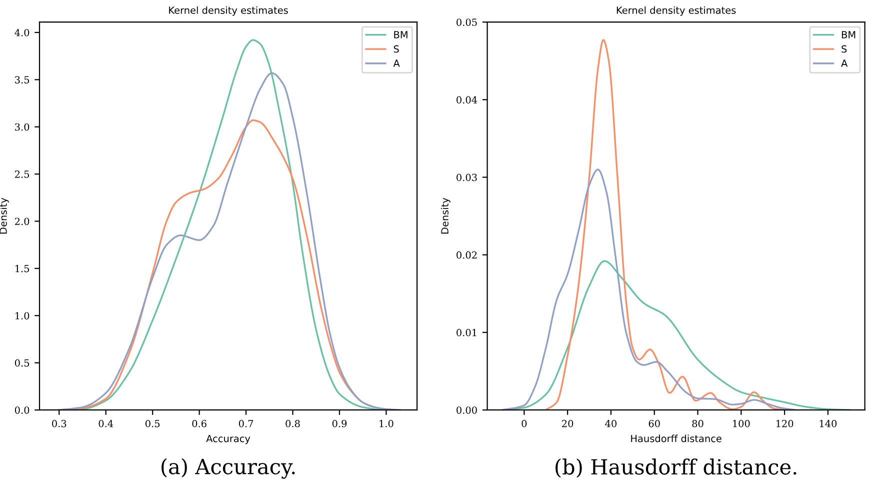  Describe the element at coordinates (828, 424) in the screenshot. I see `x-tick-label: 140` at that location.